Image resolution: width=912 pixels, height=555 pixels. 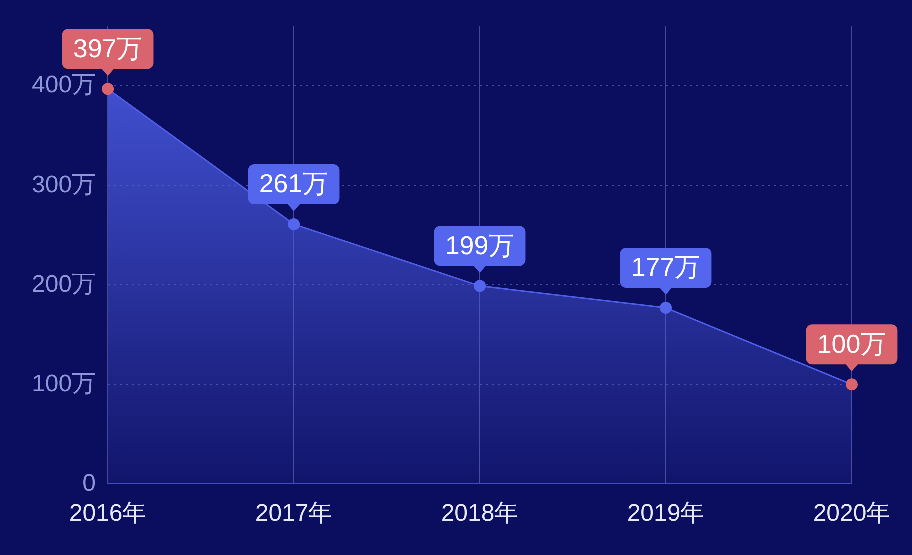 What do you see at coordinates (294, 514) in the screenshot?
I see `x-tick-label: 2017年` at bounding box center [294, 514].